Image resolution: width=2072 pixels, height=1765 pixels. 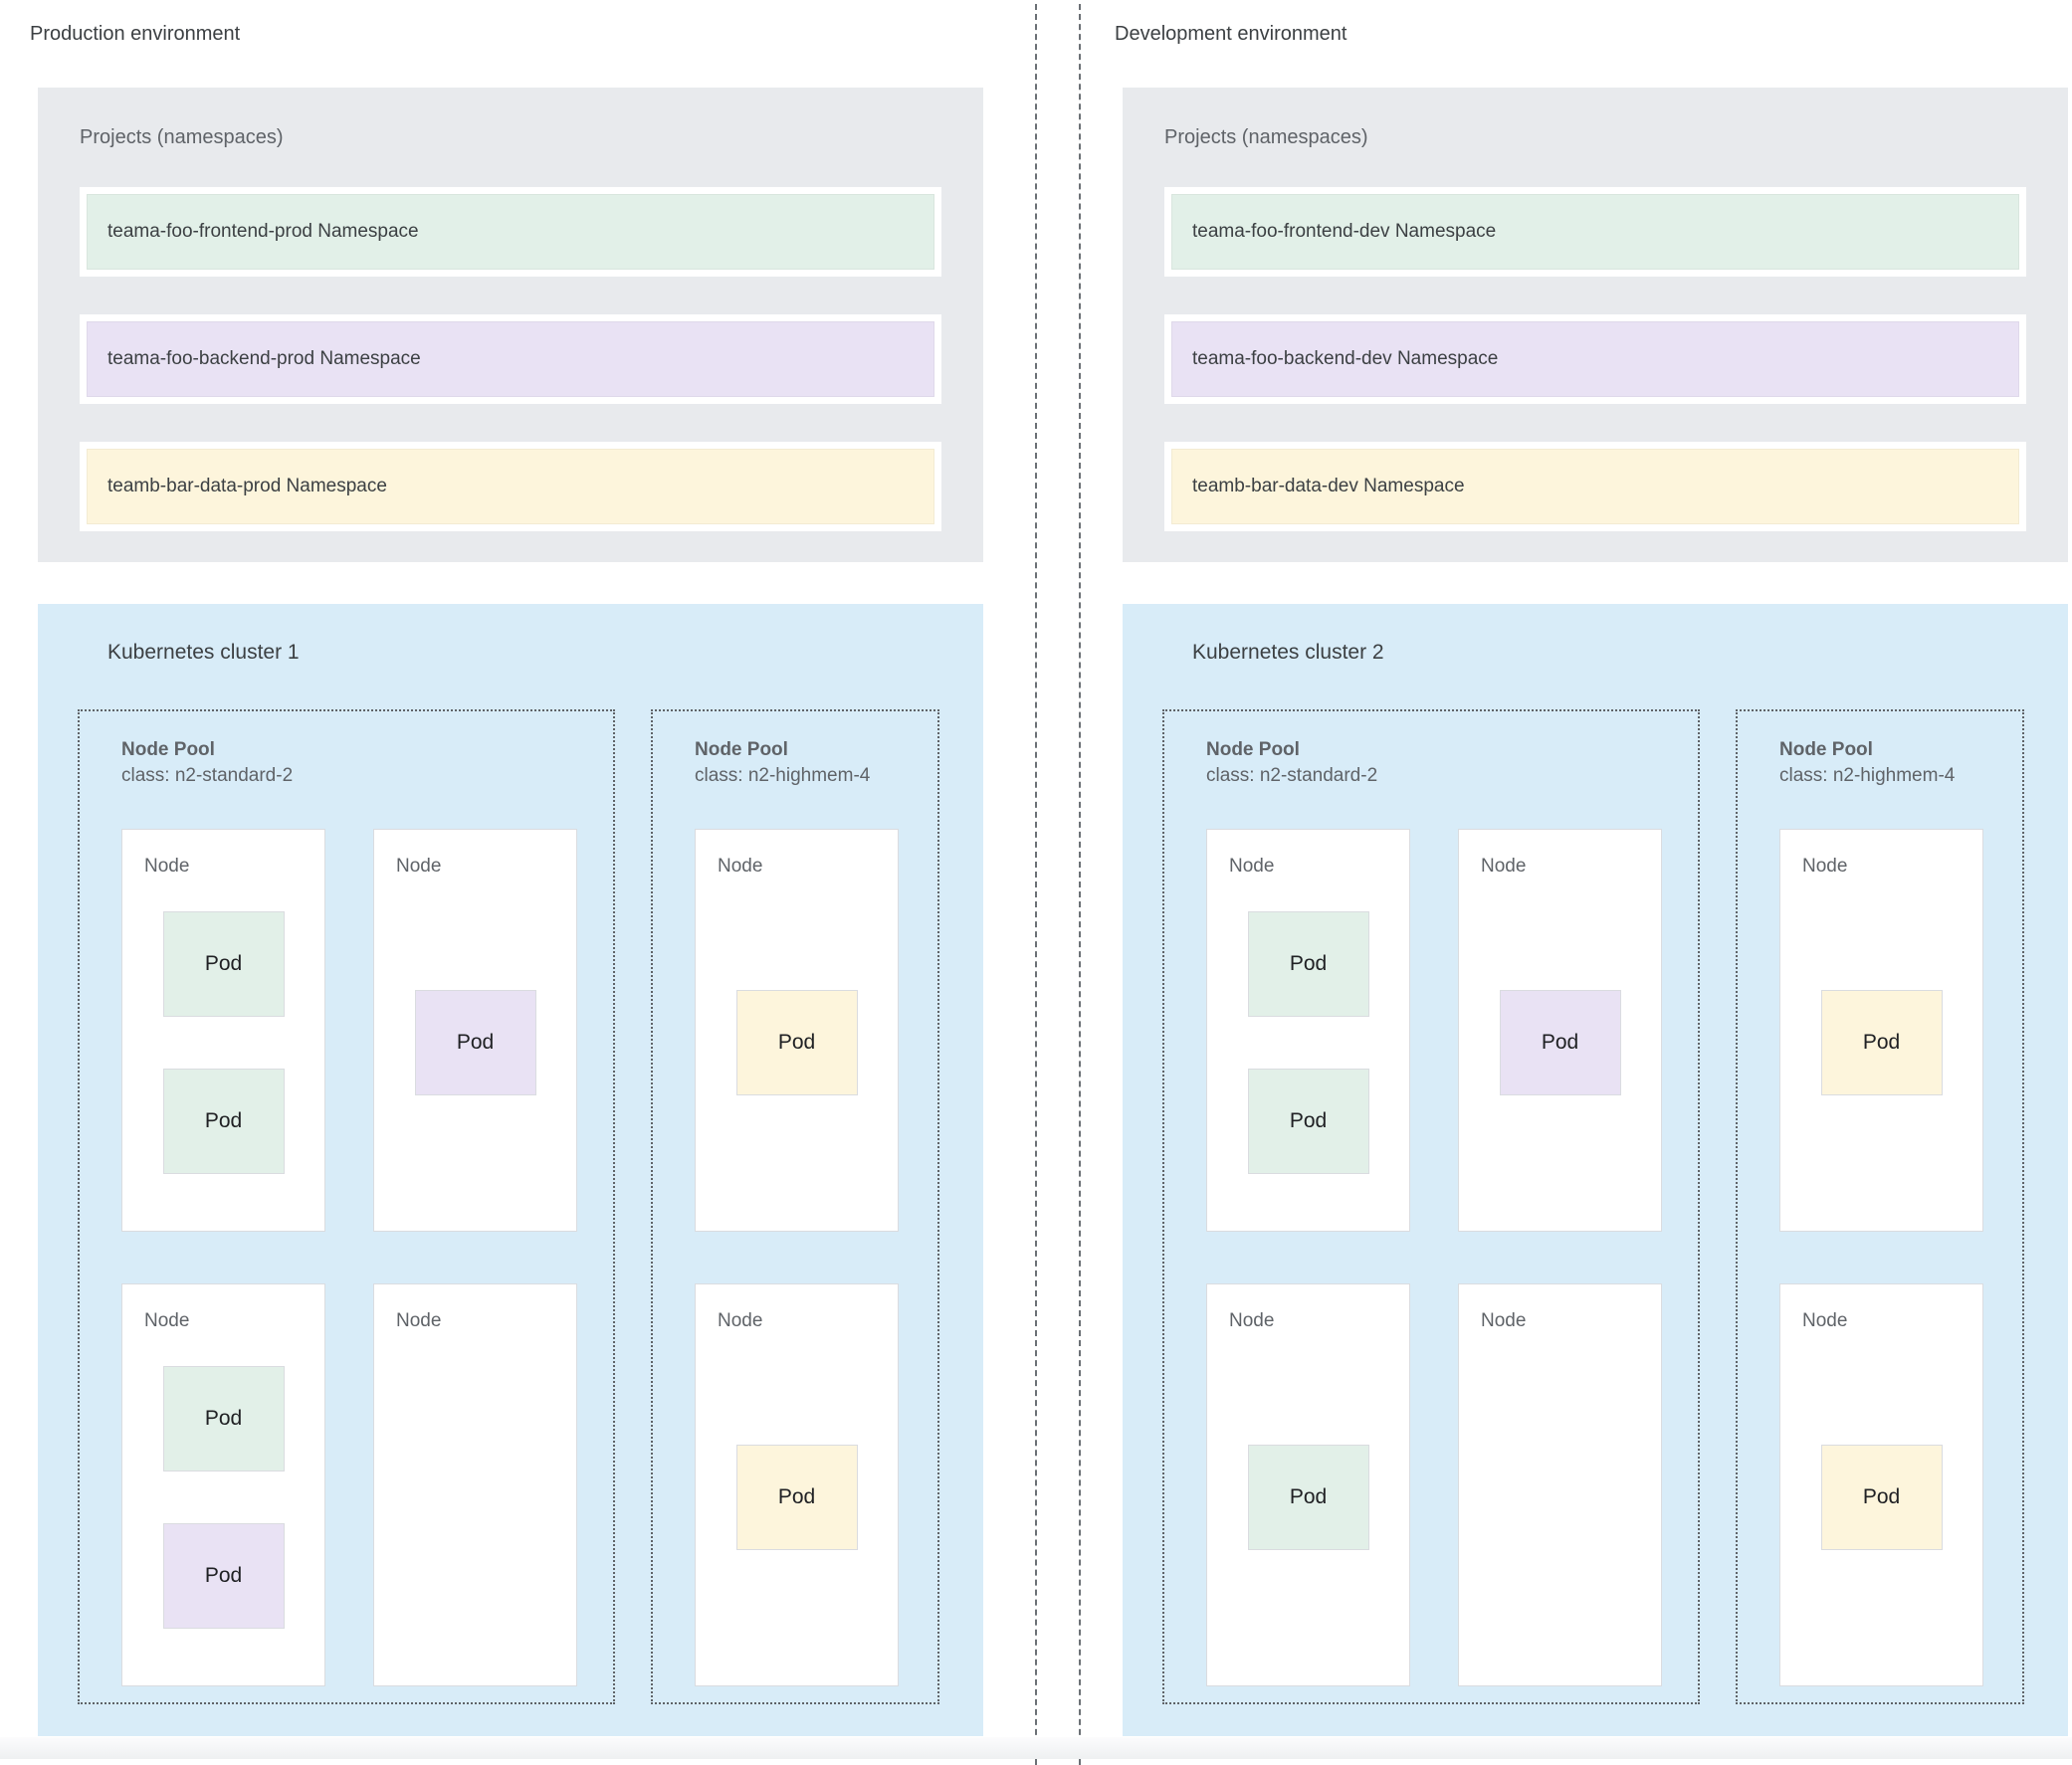 I want to click on namespace-bar: teama-foo-backend-dev Namespace, so click(x=1595, y=359).